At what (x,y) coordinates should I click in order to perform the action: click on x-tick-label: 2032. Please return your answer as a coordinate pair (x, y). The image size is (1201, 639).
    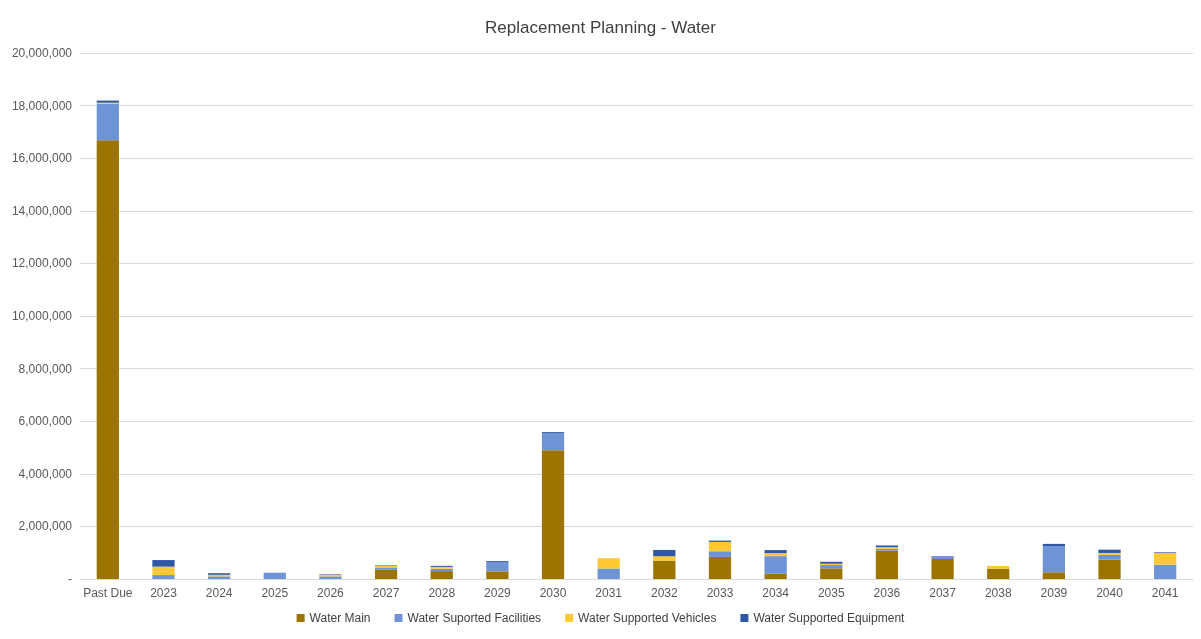
    Looking at the image, I should click on (664, 593).